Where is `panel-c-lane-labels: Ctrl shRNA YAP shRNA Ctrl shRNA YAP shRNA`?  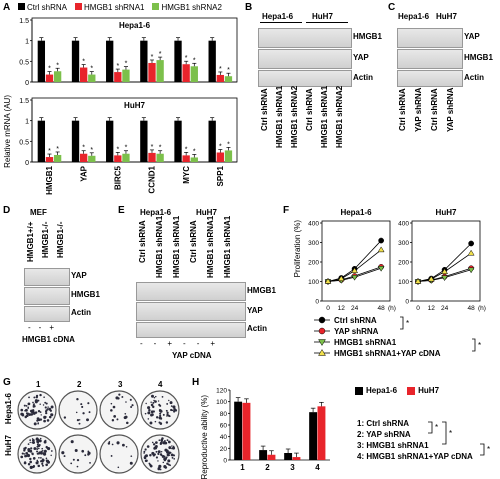 panel-c-lane-labels: Ctrl shRNA YAP shRNA Ctrl shRNA YAP shRNA is located at coordinates (428, 113).